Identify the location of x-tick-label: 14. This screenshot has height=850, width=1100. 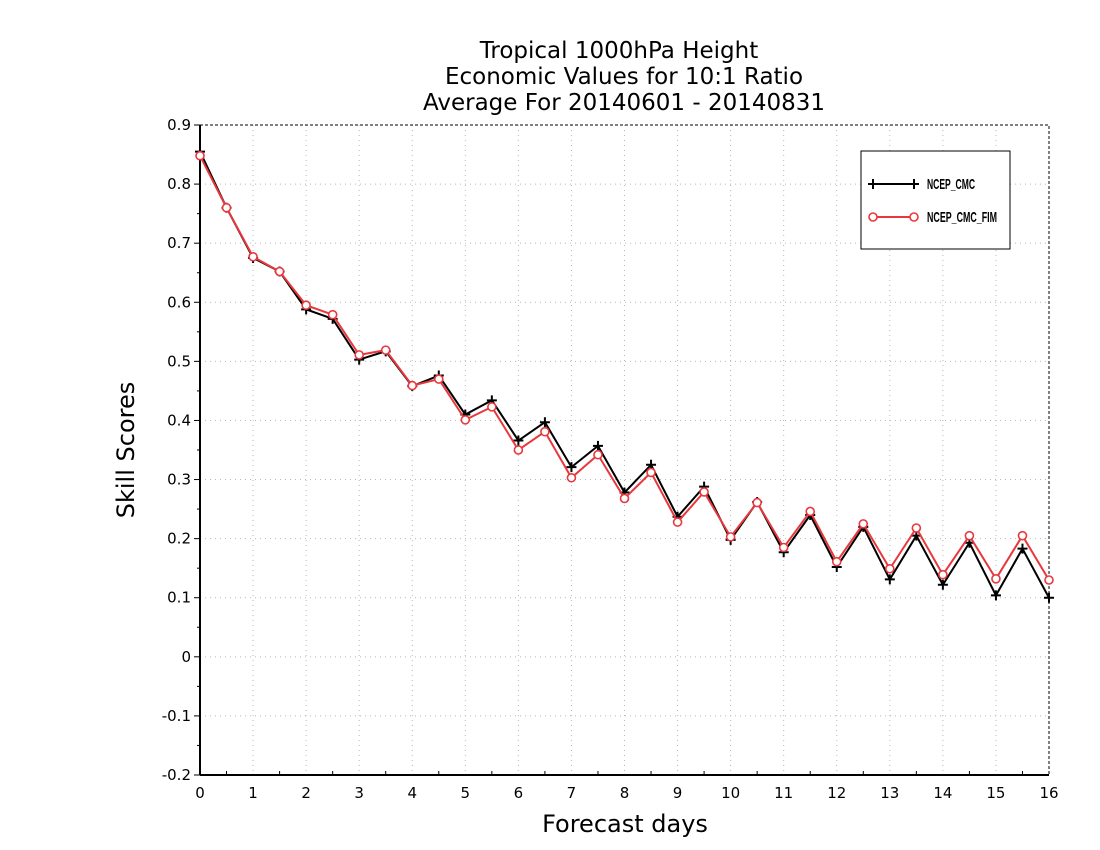
(942, 793).